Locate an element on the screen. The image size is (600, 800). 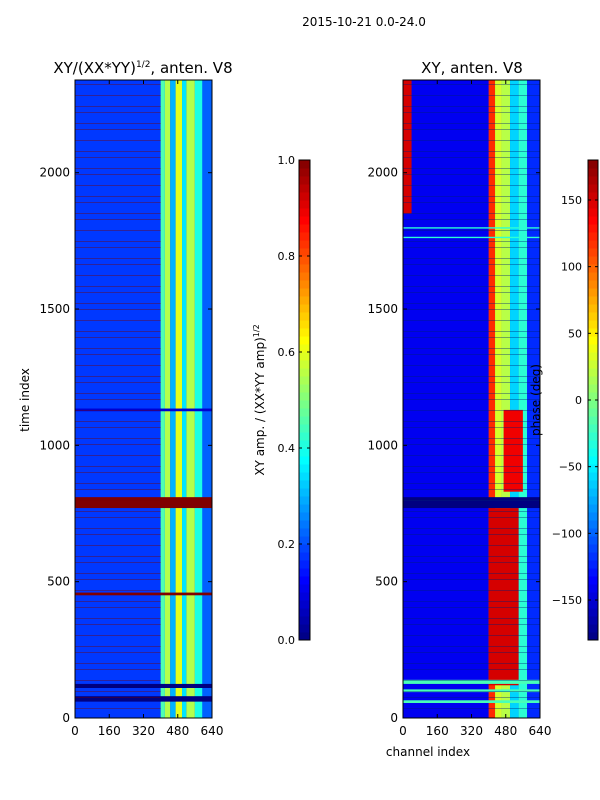
right-x-axis-label: channel index is located at coordinates (428, 752).